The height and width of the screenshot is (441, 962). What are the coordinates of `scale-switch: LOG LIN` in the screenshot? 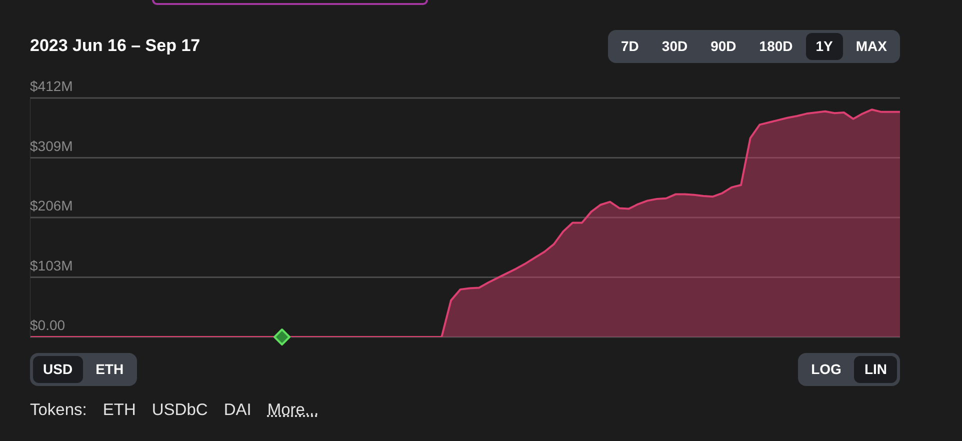 It's located at (849, 369).